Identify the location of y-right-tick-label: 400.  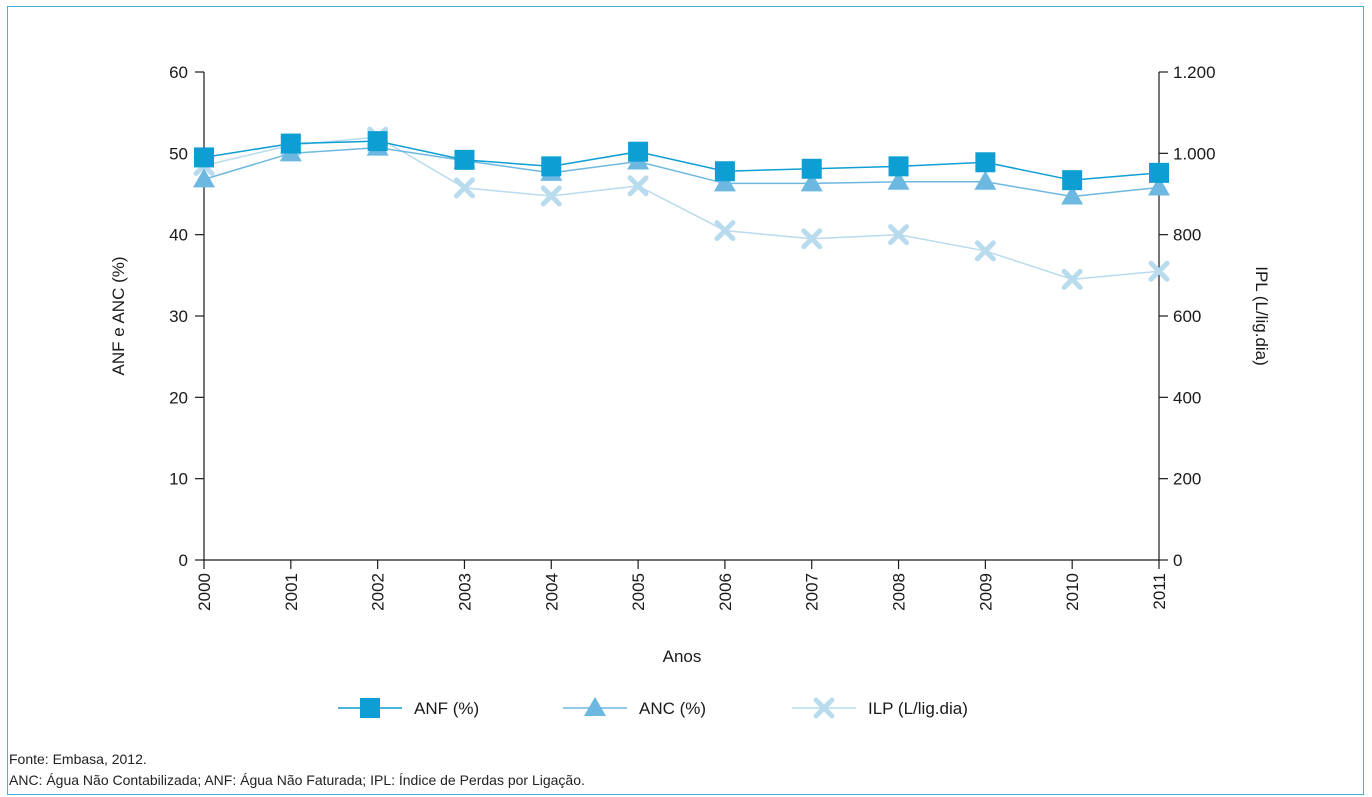
(1187, 397).